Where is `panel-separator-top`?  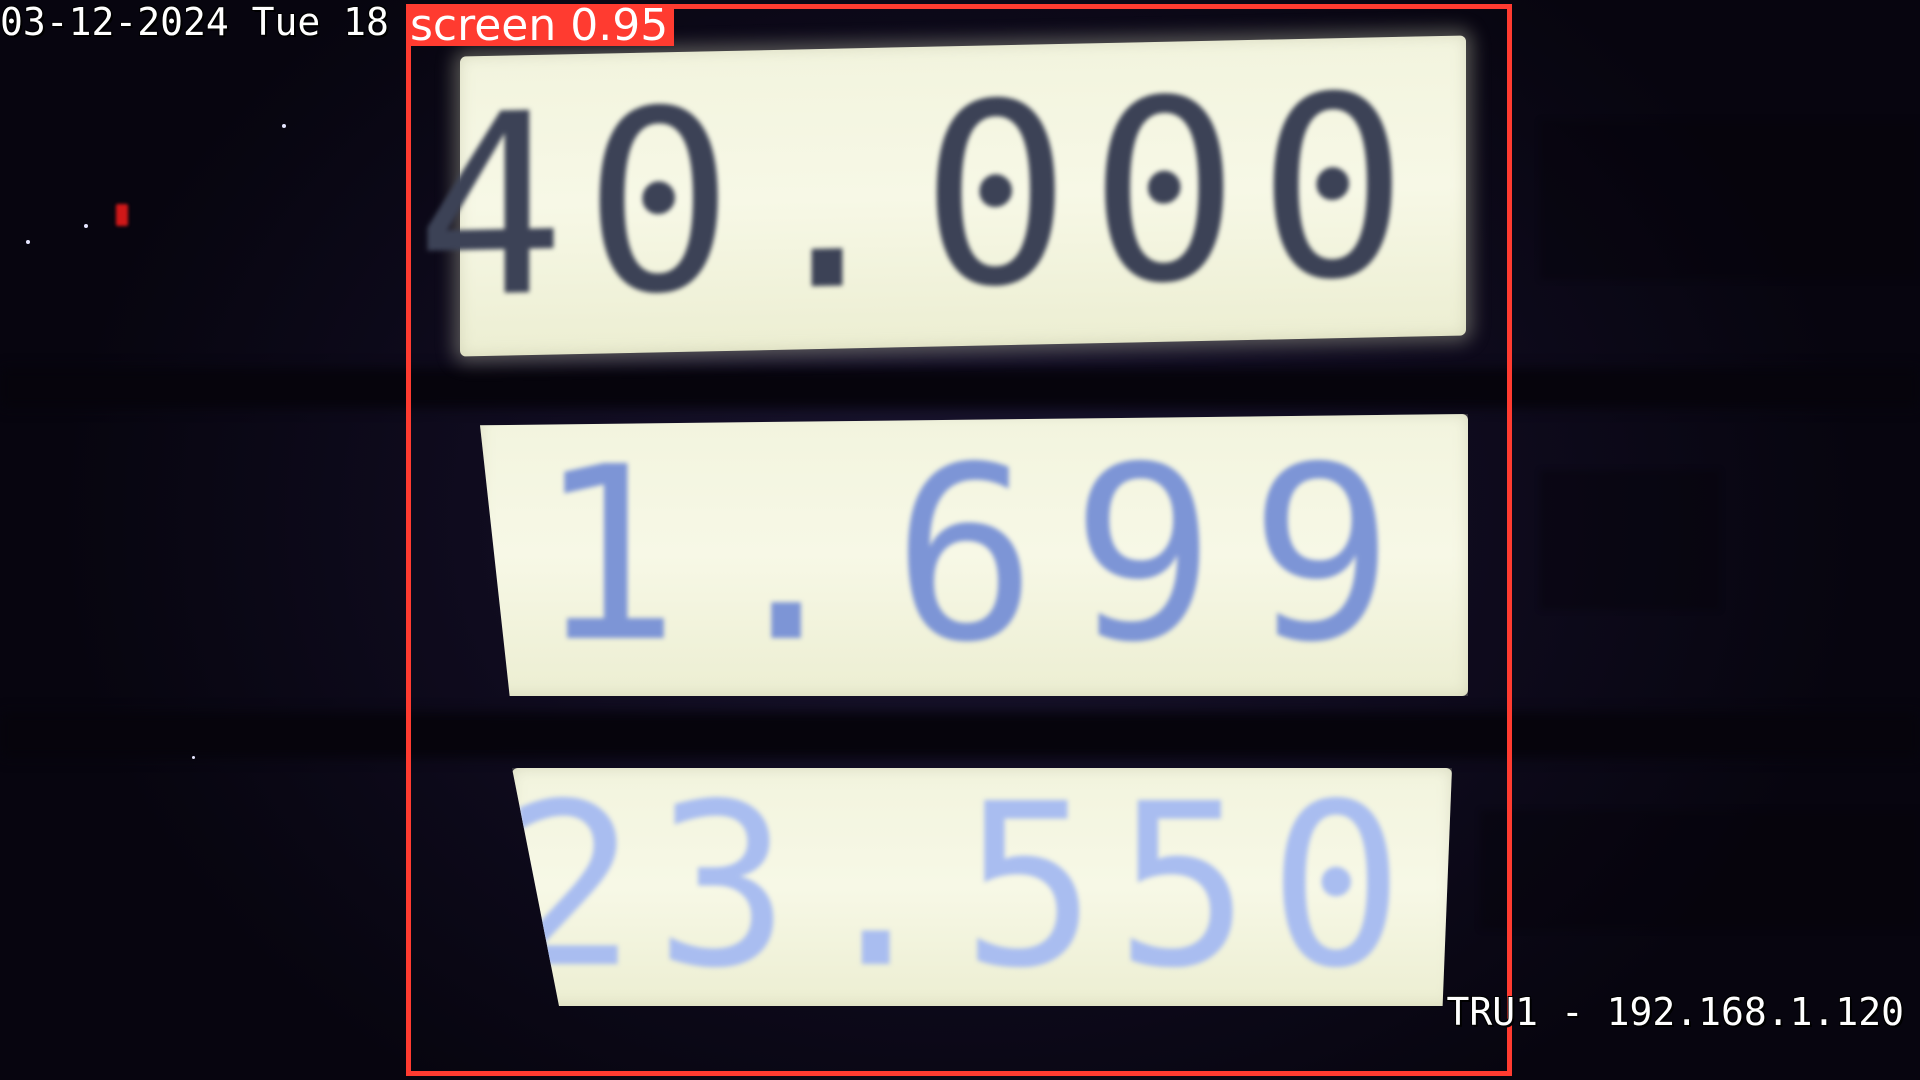
panel-separator-top is located at coordinates (960, 388).